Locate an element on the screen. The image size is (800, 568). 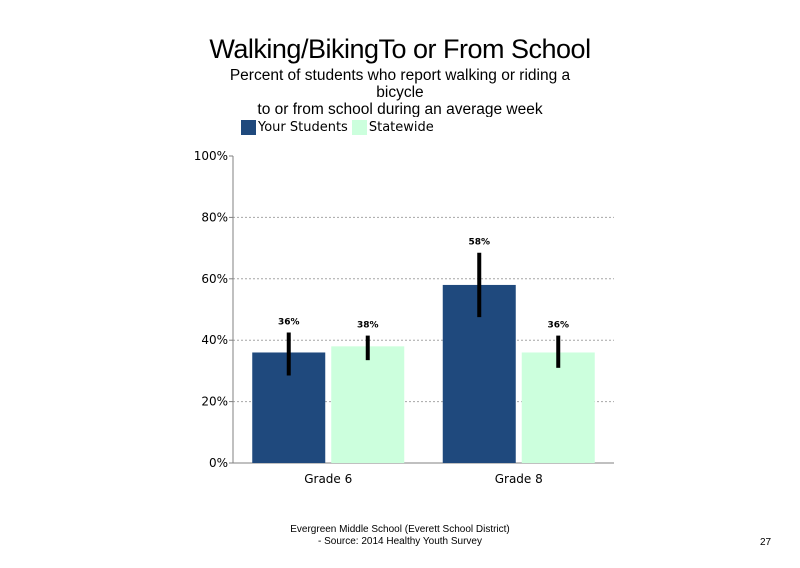
legend-item-your-students: Your Students is located at coordinates (294, 127).